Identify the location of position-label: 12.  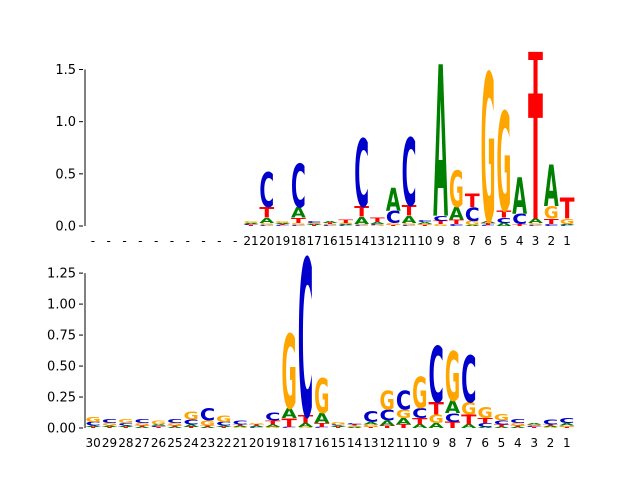
(387, 443).